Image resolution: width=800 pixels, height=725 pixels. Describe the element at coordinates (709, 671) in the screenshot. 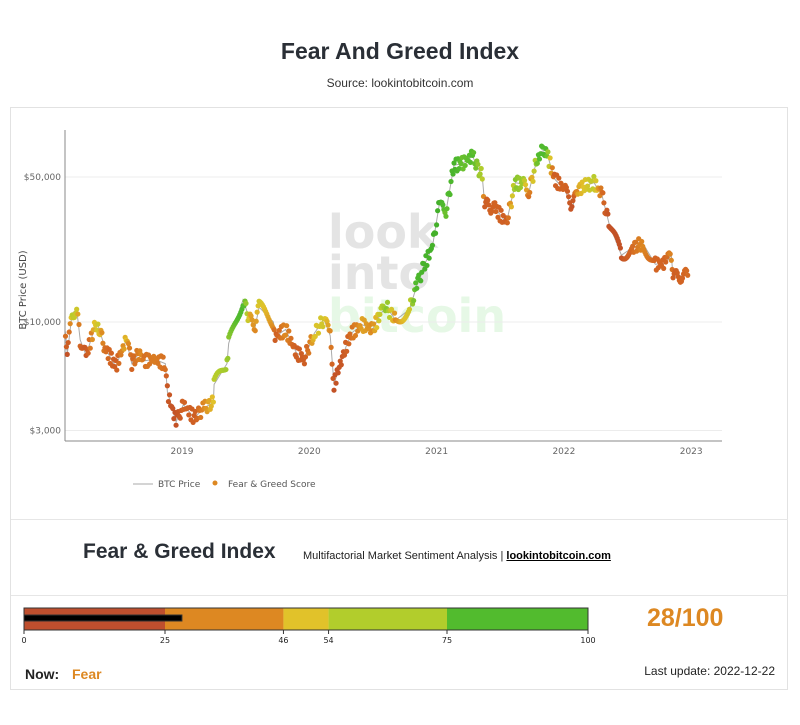

I see `last-update: Last update: 2022-12-22` at that location.